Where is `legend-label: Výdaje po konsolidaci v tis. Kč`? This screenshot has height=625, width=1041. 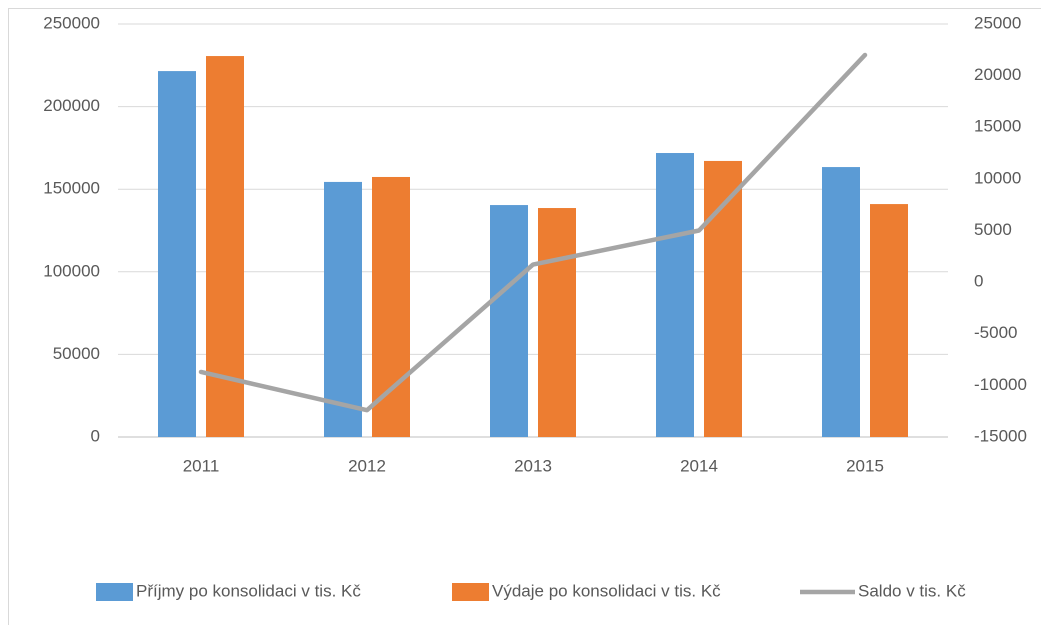
legend-label: Výdaje po konsolidaci v tis. Kč is located at coordinates (606, 590).